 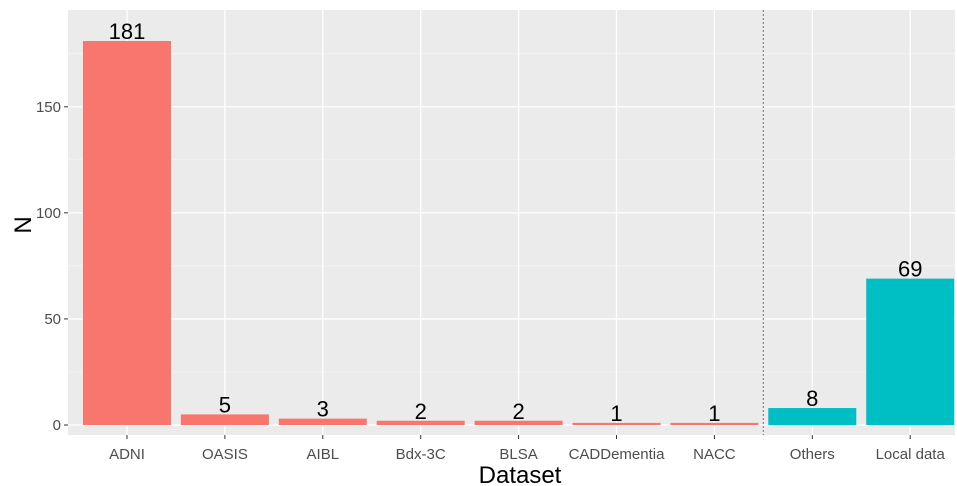 I want to click on bar-nacc, so click(x=714, y=423).